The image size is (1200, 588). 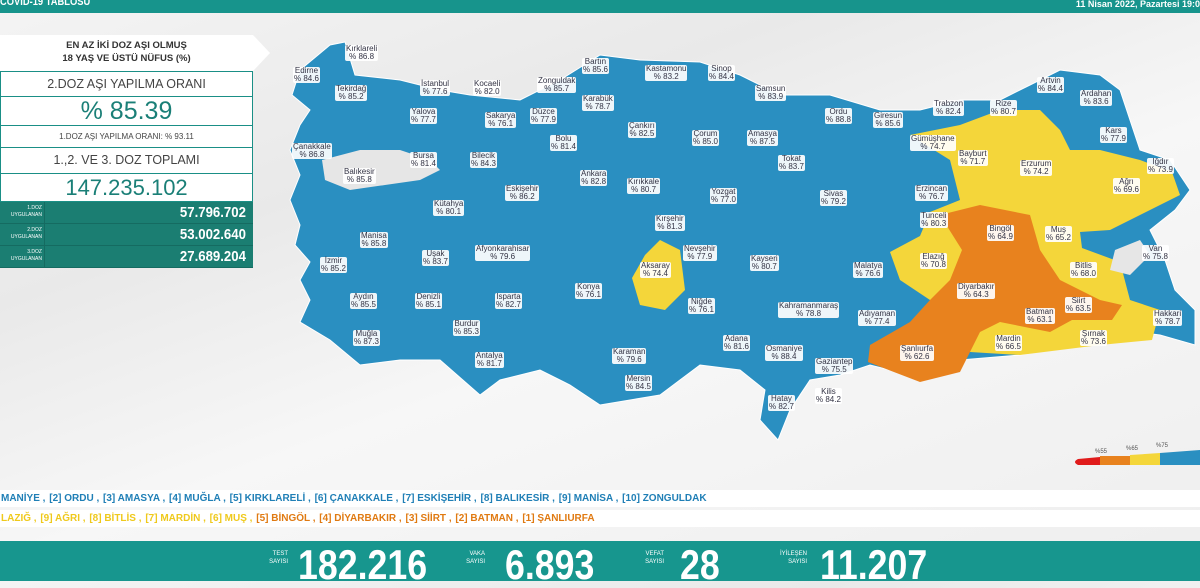 What do you see at coordinates (74, 498) in the screenshot?
I see `ranking-item: [2] ORDU ,` at bounding box center [74, 498].